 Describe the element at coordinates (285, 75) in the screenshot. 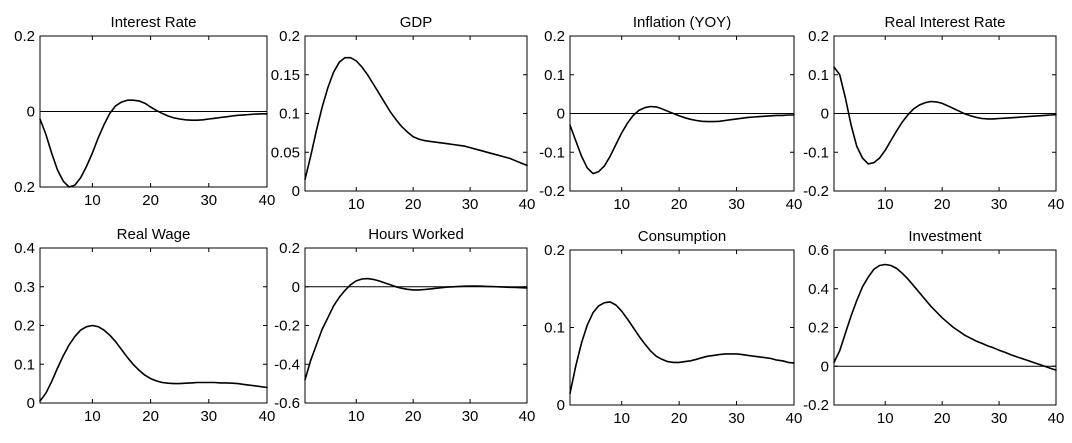

I see `y-tick-label: 0.15` at that location.